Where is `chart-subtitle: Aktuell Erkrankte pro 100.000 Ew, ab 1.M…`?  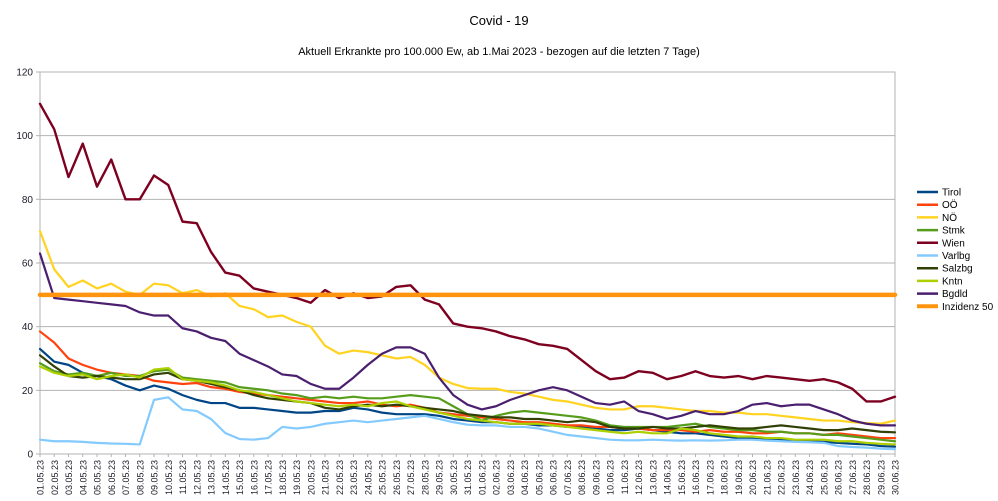 chart-subtitle: Aktuell Erkrankte pro 100.000 Ew, ab 1.M… is located at coordinates (499, 52).